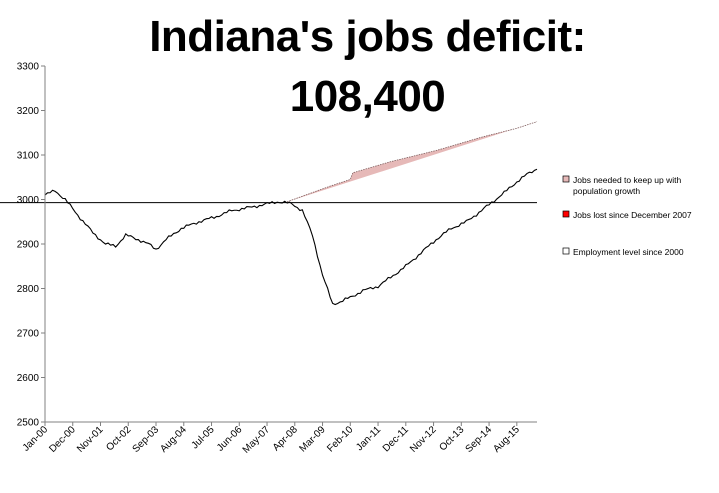 This screenshot has height=493, width=719. What do you see at coordinates (367, 96) in the screenshot?
I see `chart-title-line2: 108,400` at bounding box center [367, 96].